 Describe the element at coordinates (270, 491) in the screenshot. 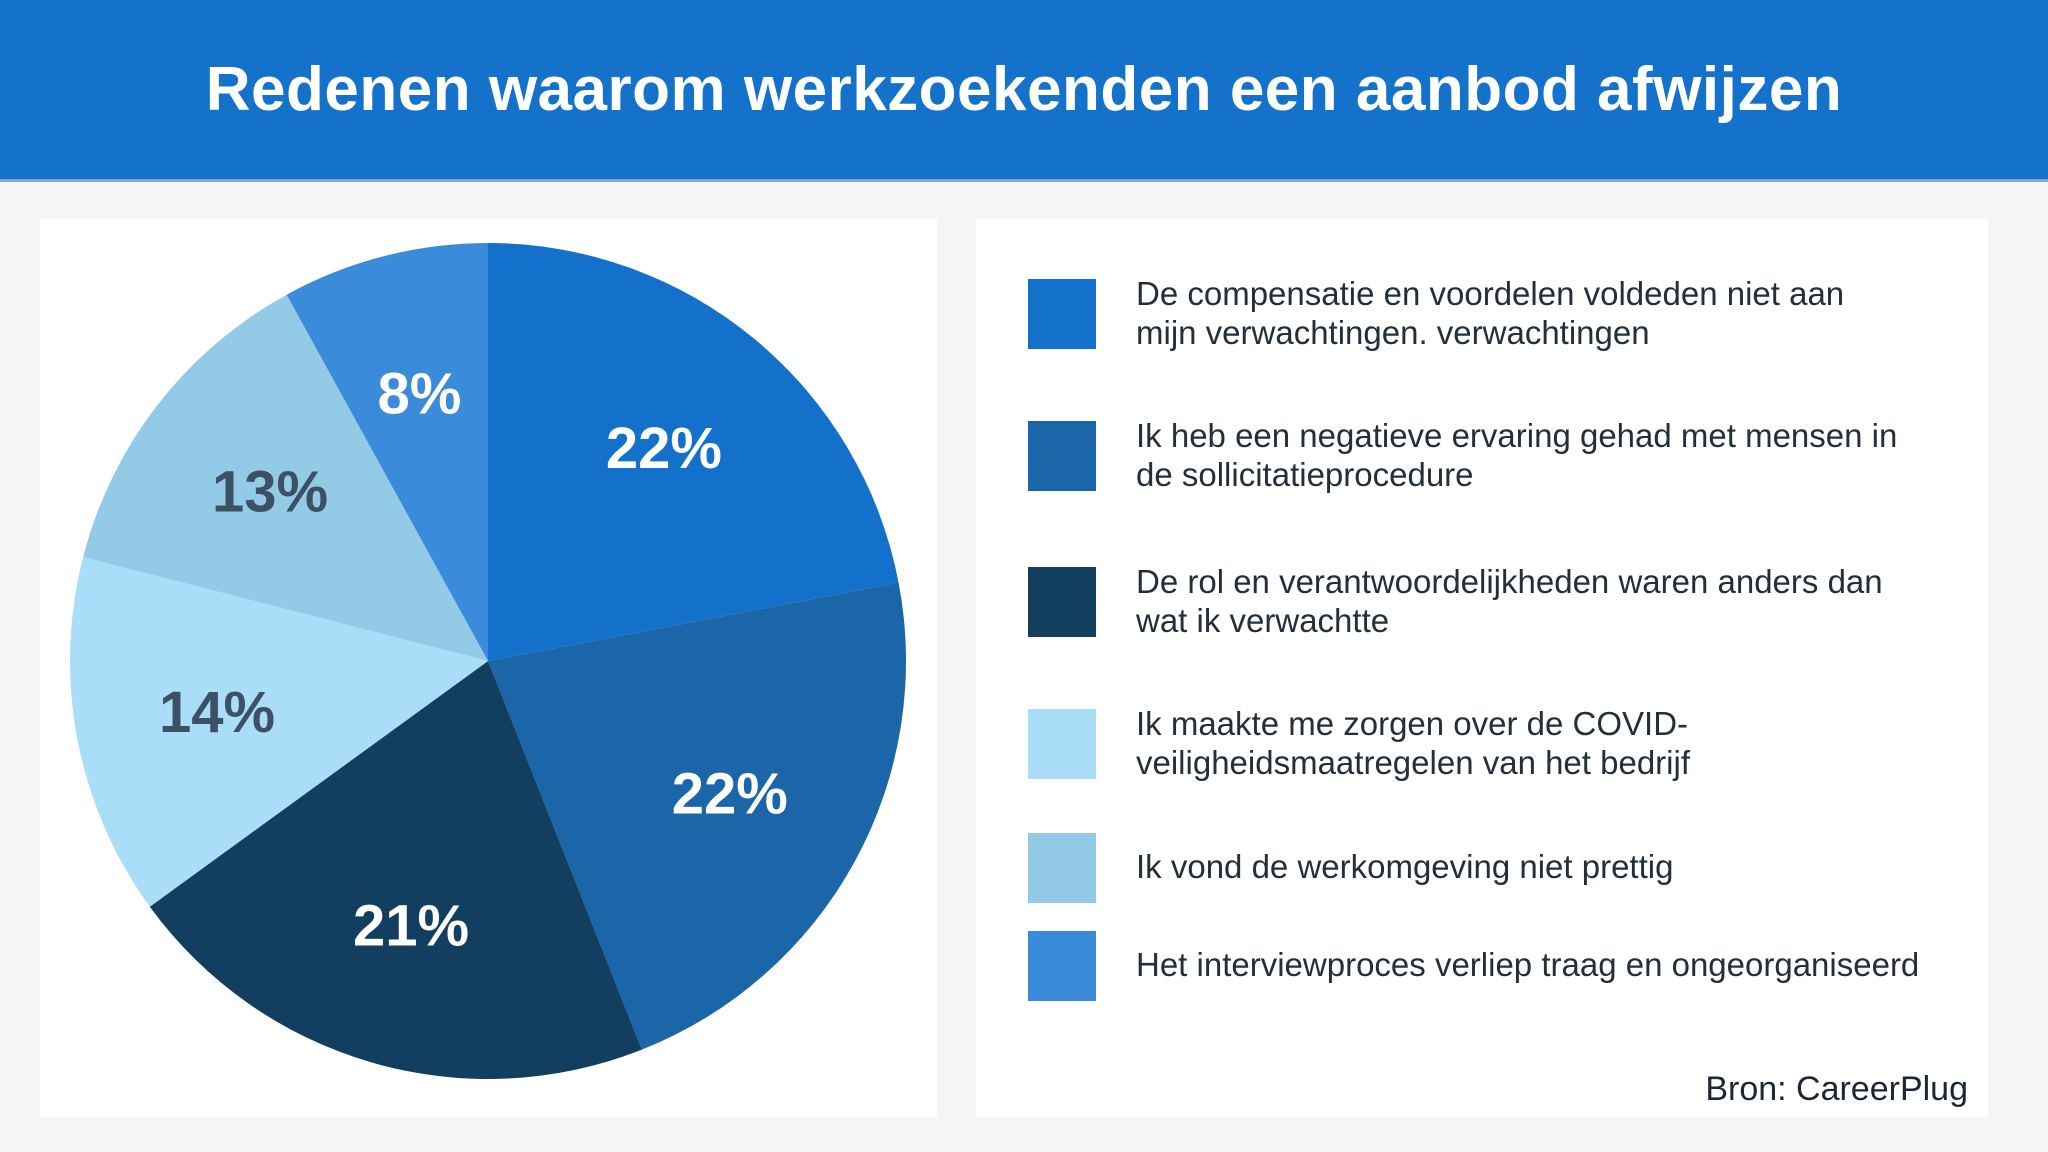

I see `pie-slice-label: 13%` at that location.